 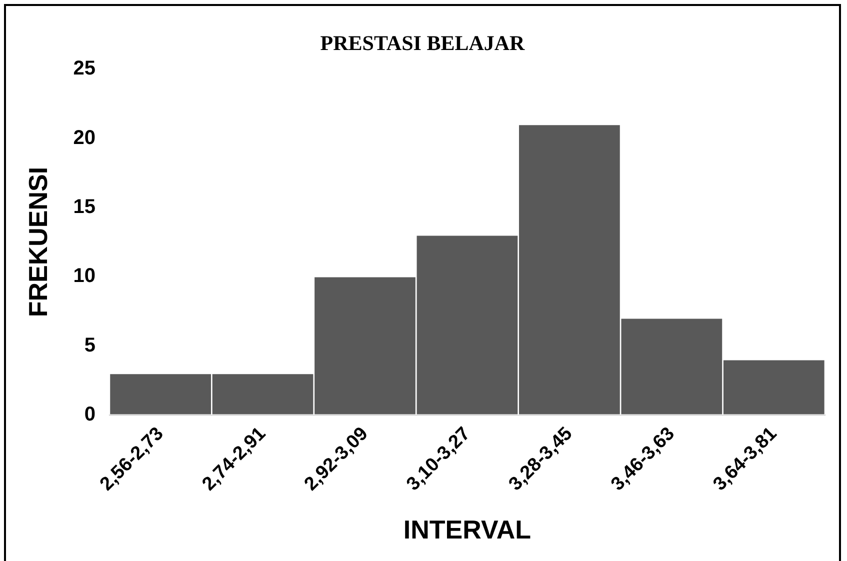 I want to click on y-axis-title: FREKUENSI, so click(x=37, y=242).